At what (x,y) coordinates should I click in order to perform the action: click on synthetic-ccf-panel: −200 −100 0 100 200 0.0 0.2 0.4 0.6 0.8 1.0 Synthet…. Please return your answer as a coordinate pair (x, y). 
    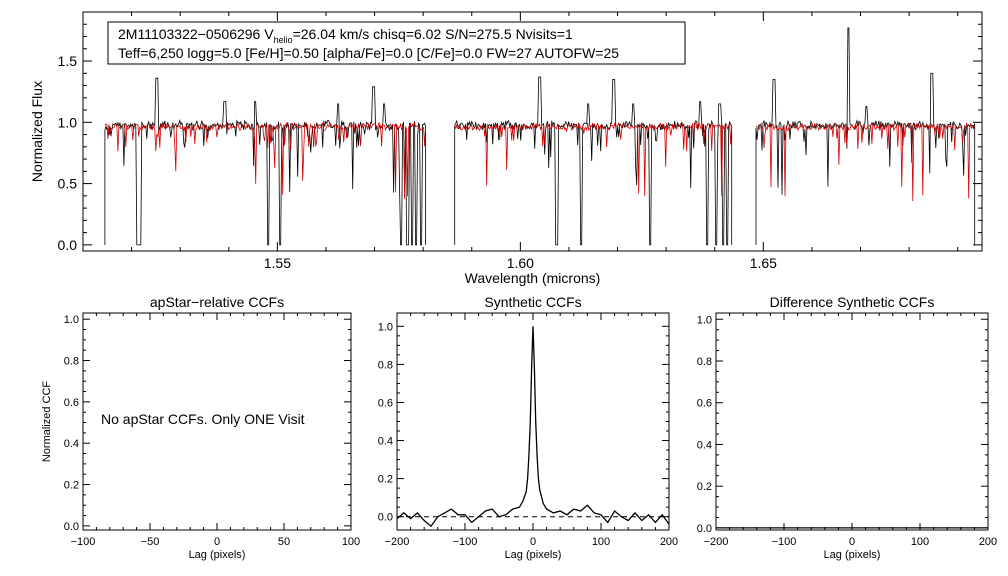
    Looking at the image, I should click on (528, 427).